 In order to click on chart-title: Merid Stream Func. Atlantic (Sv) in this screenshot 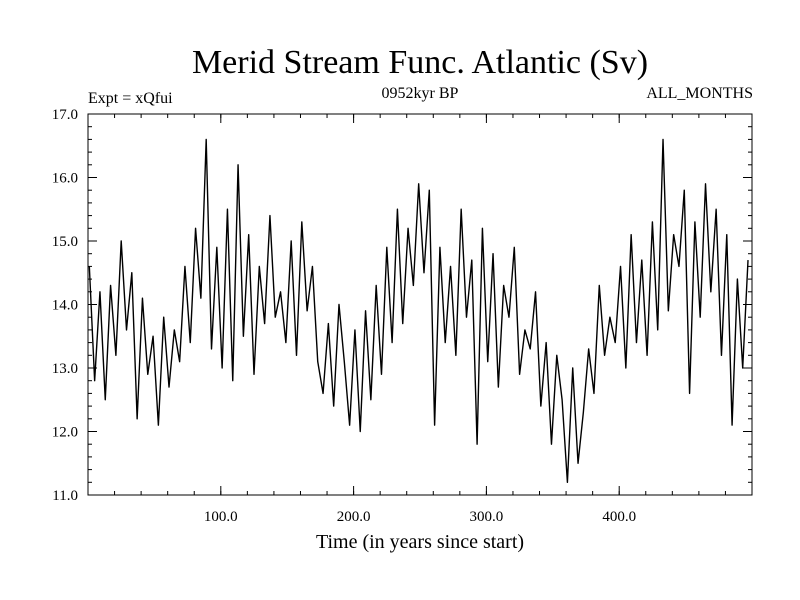, I will do `click(420, 62)`.